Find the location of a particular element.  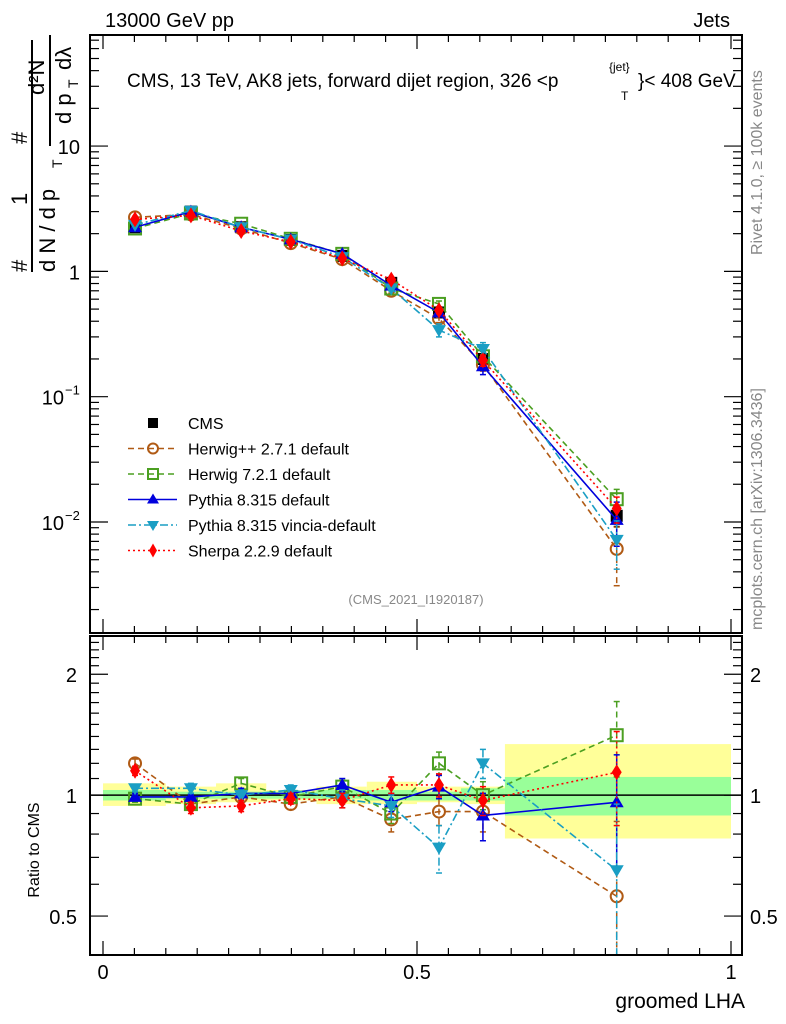

legend-item: Herwig++ 2.7.1 default is located at coordinates (239, 450).